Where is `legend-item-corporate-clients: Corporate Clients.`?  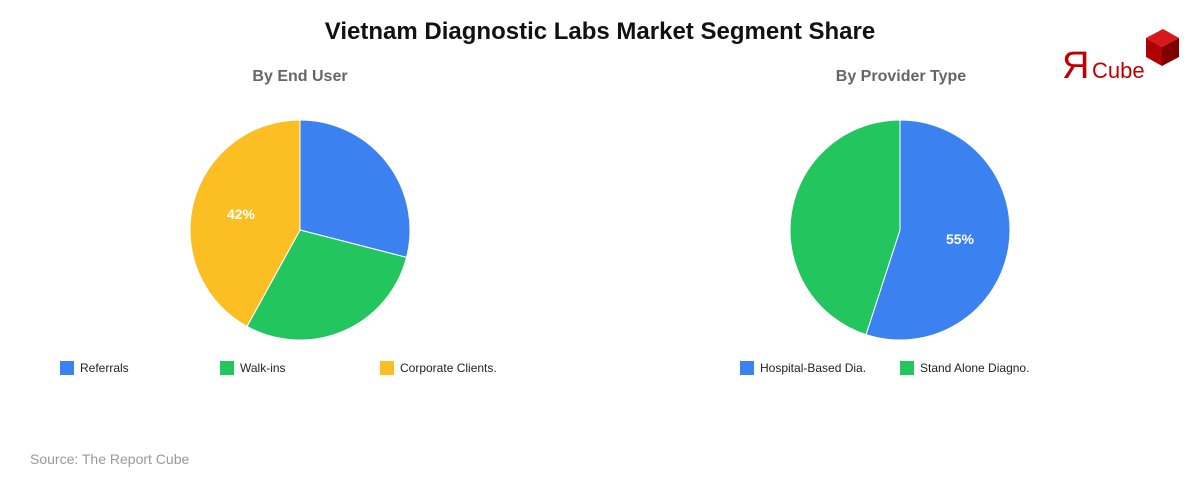
legend-item-corporate-clients: Corporate Clients. is located at coordinates (438, 368).